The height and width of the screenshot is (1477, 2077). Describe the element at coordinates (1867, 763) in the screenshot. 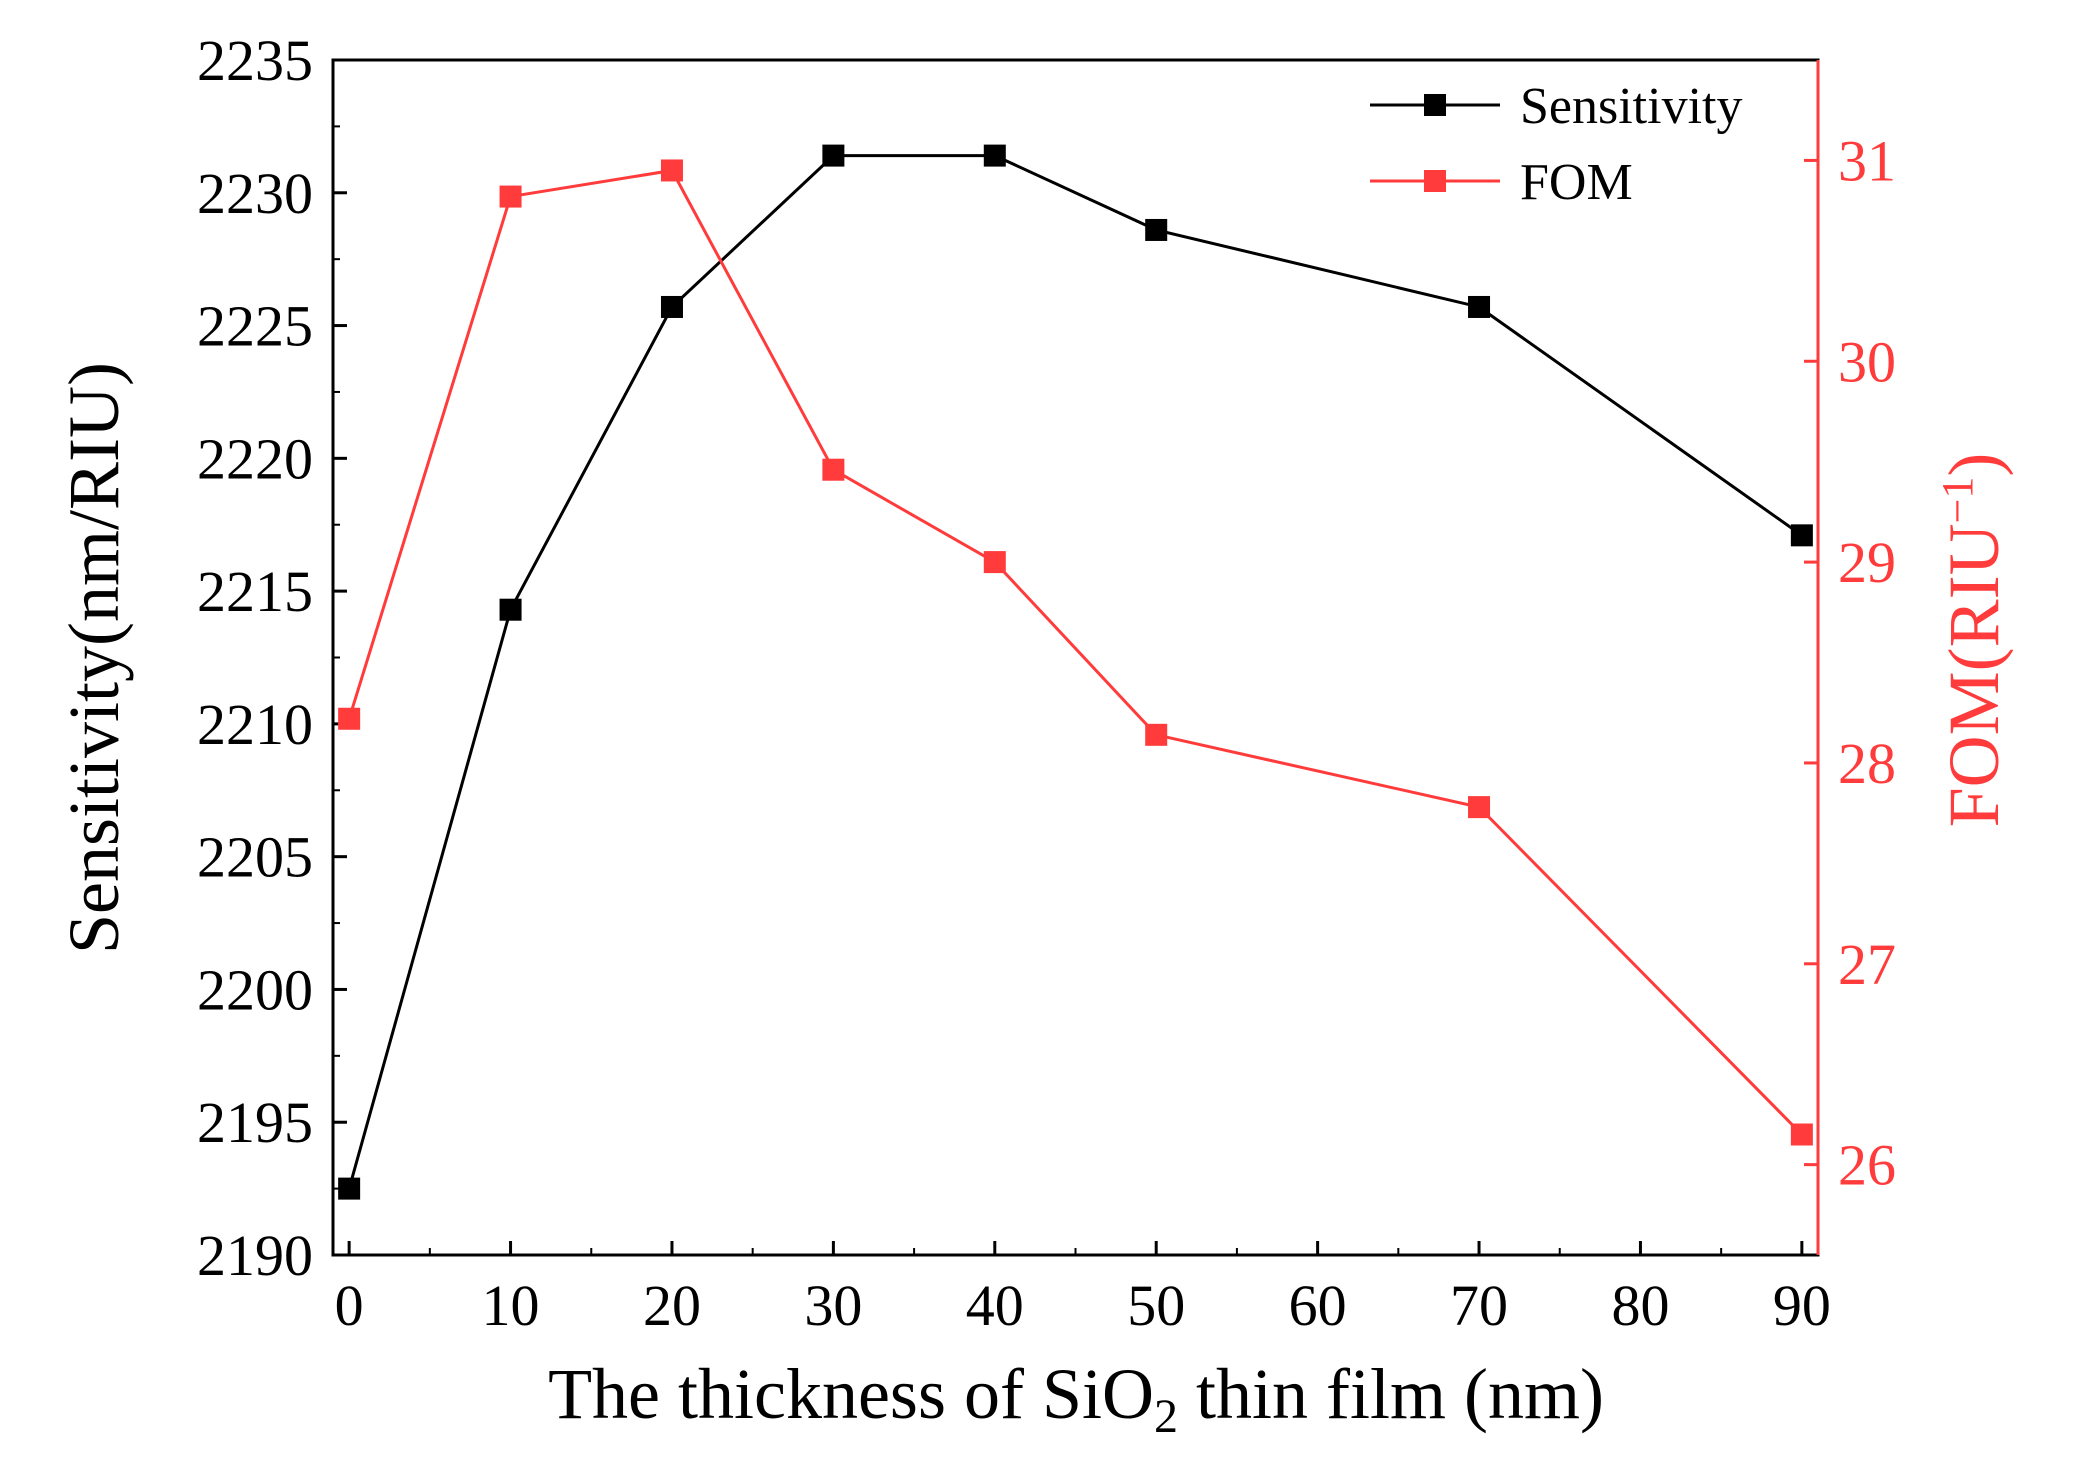

I see `y2-tick-label: 28` at that location.